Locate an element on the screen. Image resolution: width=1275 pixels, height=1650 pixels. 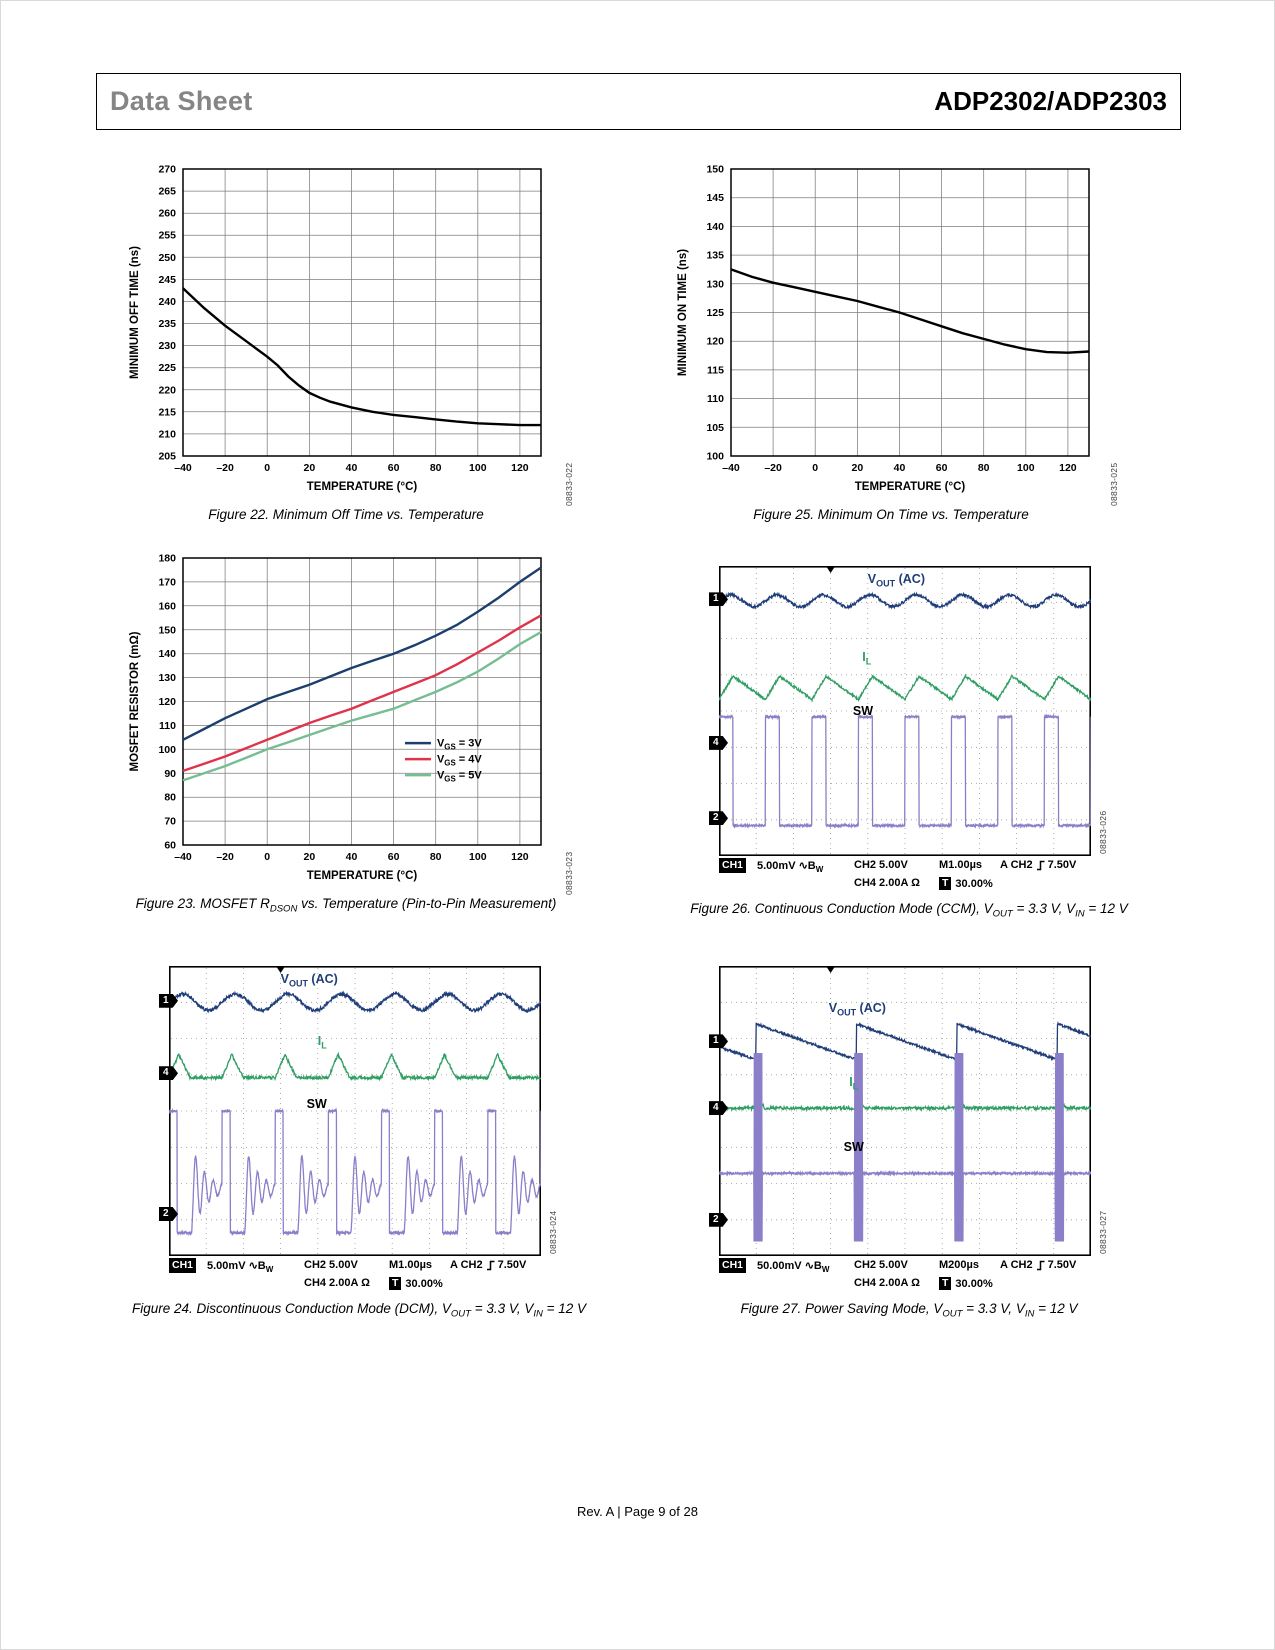
svg-text: –20 is located at coordinates (225, 468).